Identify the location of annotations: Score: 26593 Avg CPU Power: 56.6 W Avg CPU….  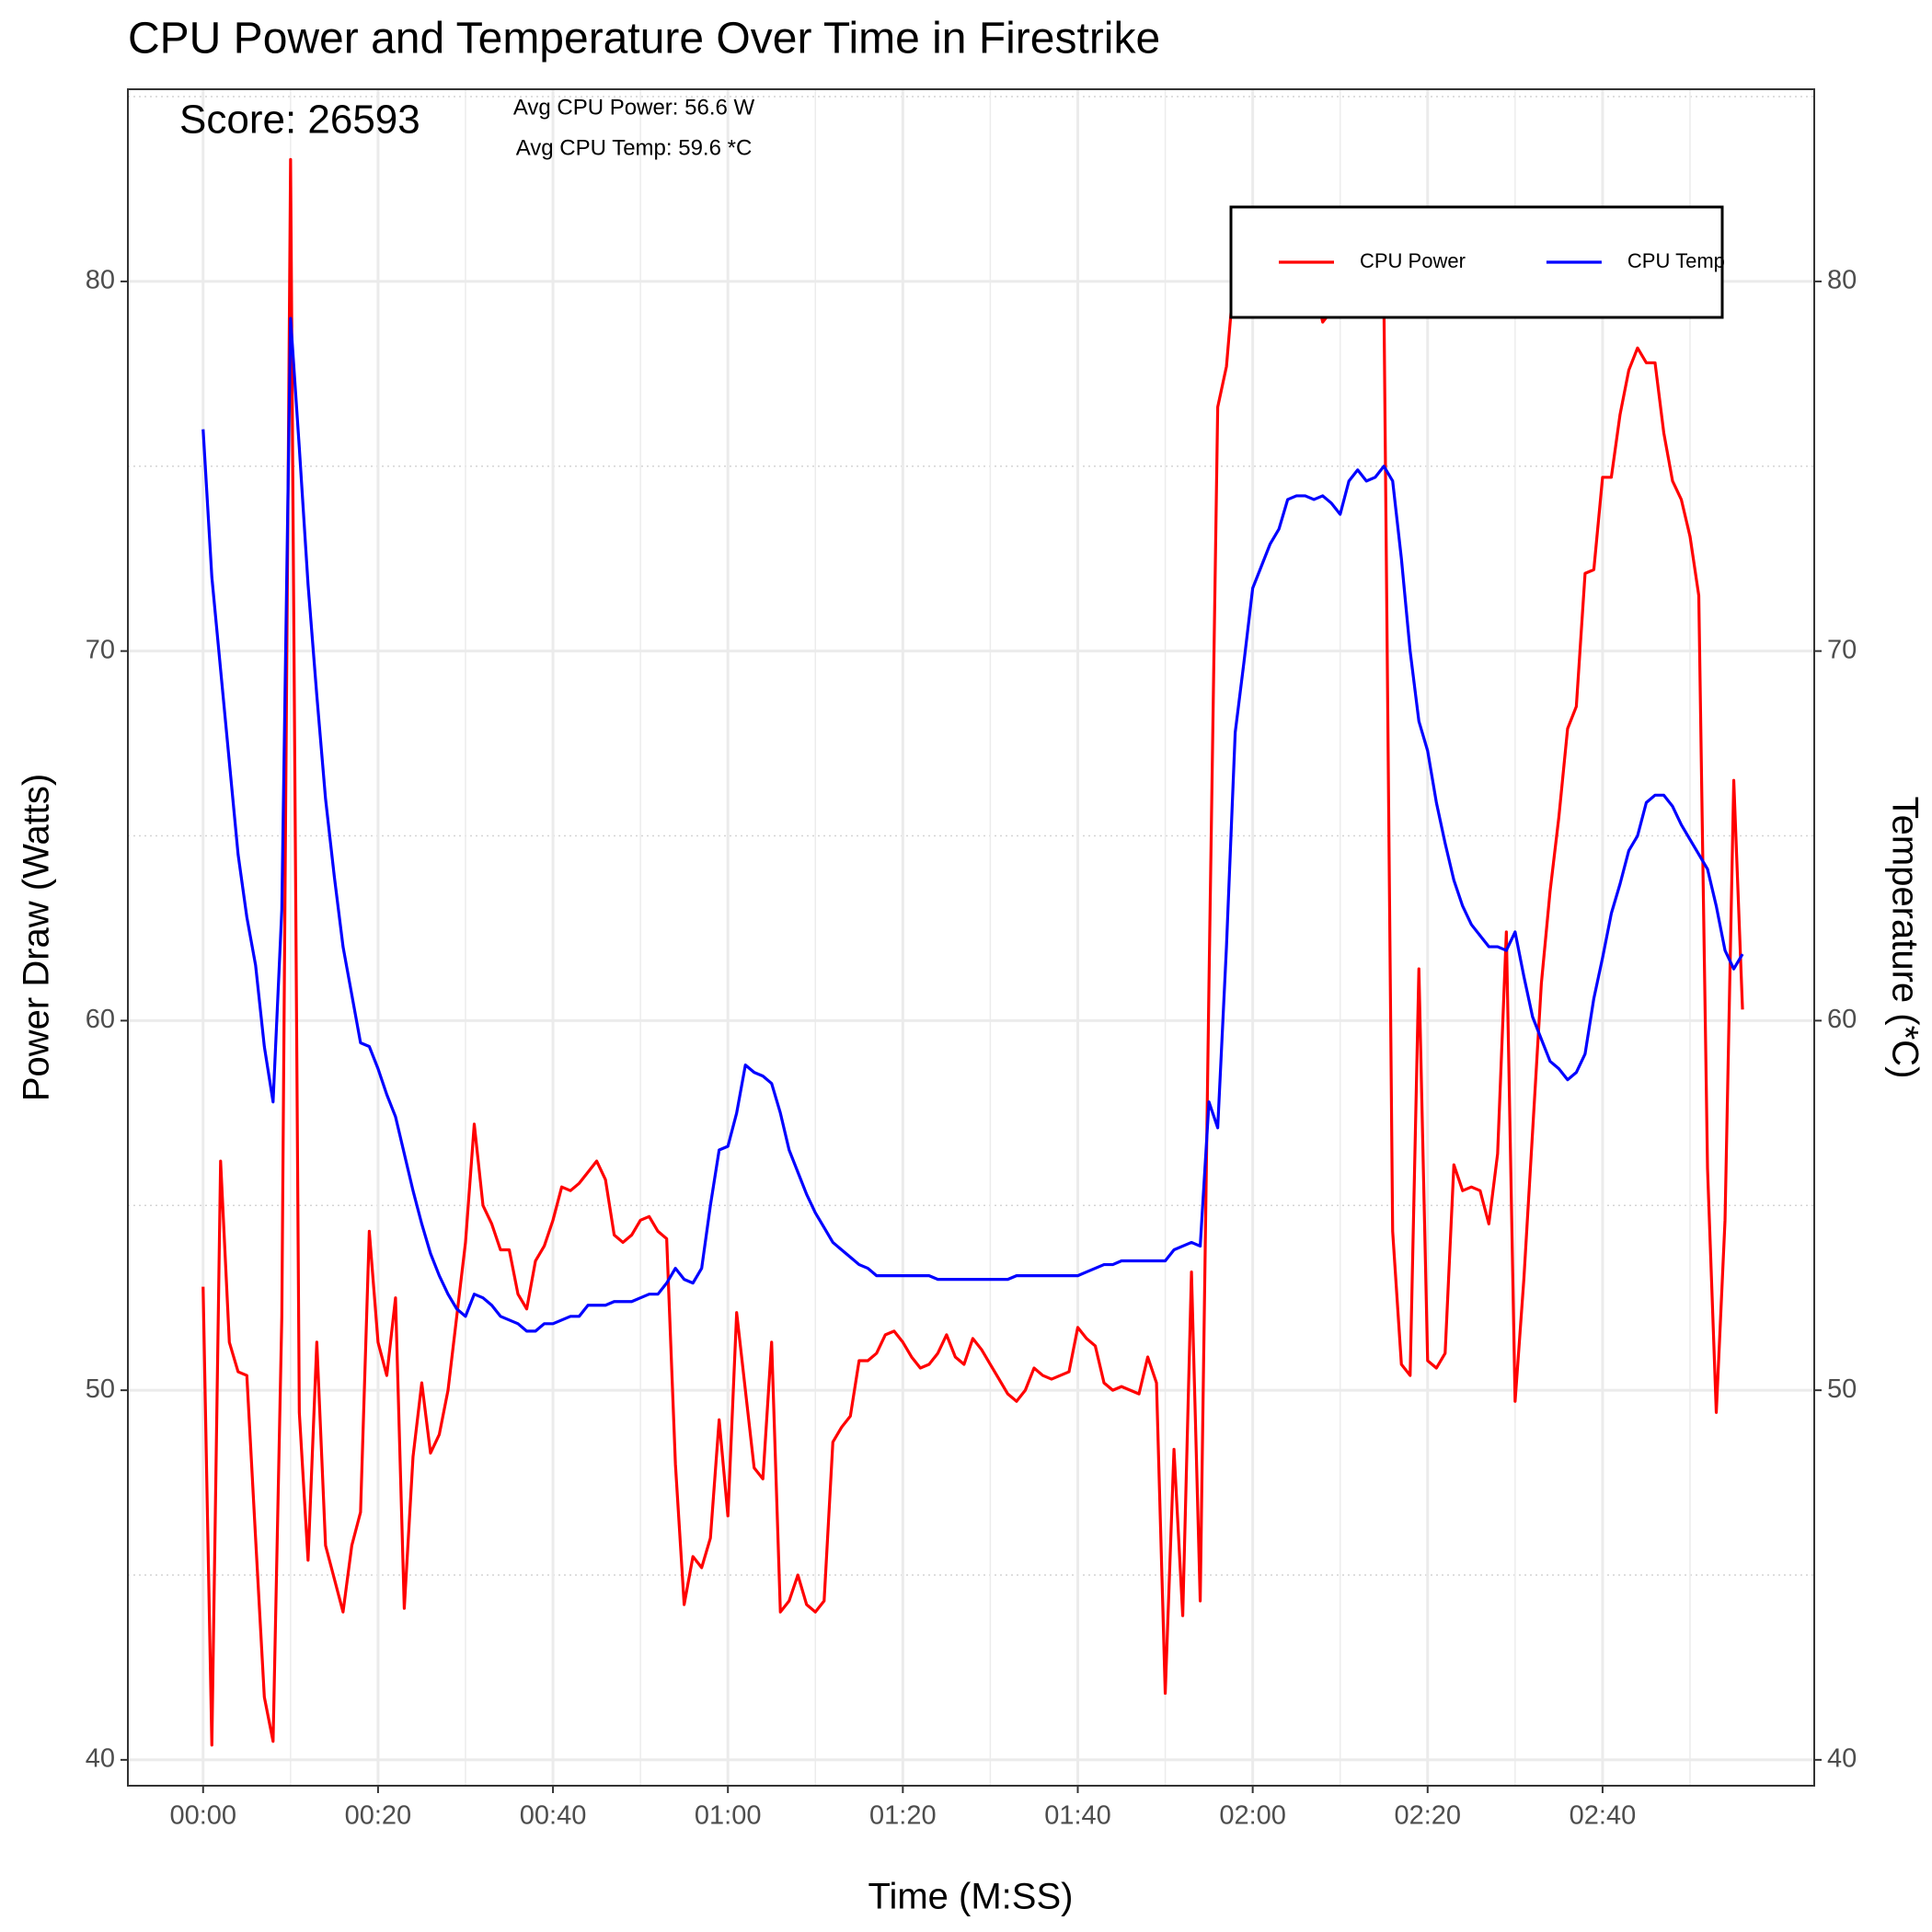
(467, 127).